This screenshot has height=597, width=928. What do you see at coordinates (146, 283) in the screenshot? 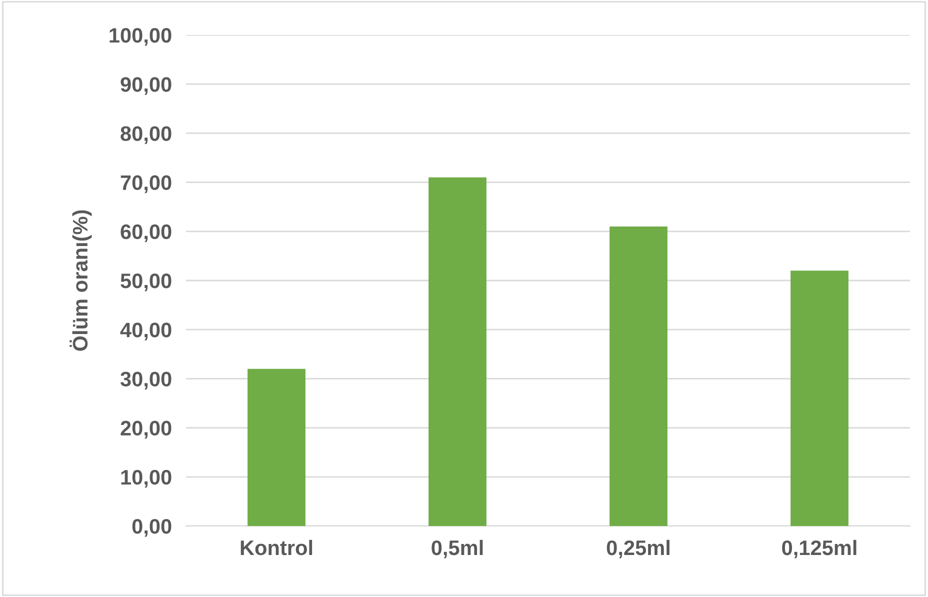
I see `y-tick-label: 50,00` at bounding box center [146, 283].